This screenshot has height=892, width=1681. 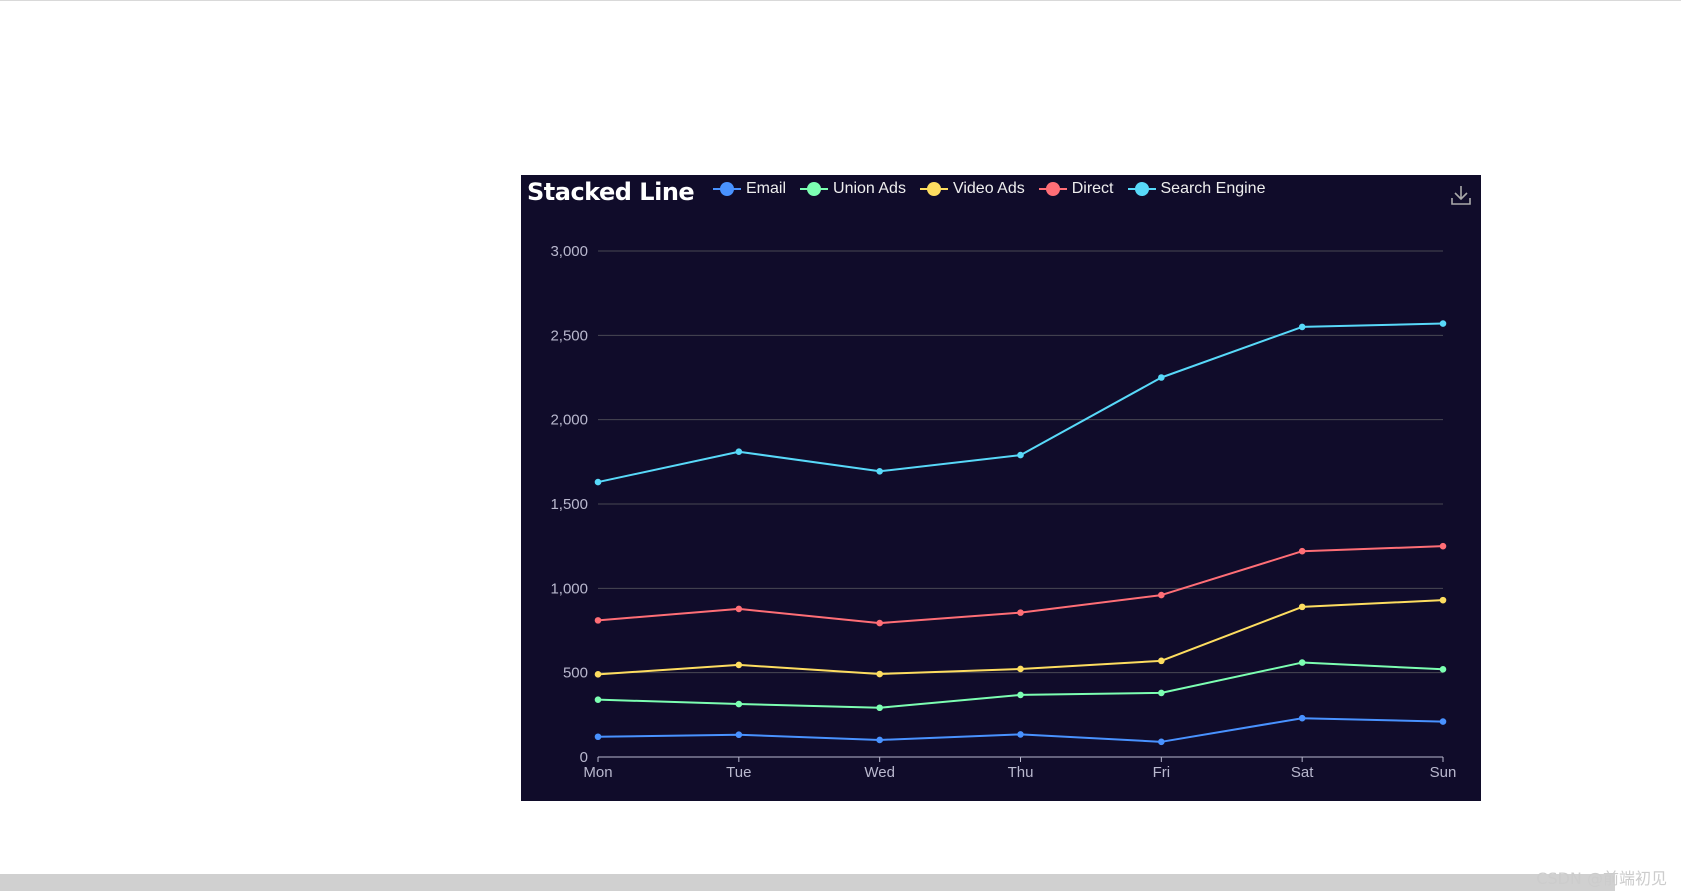 What do you see at coordinates (766, 188) in the screenshot?
I see `legend-label: Email` at bounding box center [766, 188].